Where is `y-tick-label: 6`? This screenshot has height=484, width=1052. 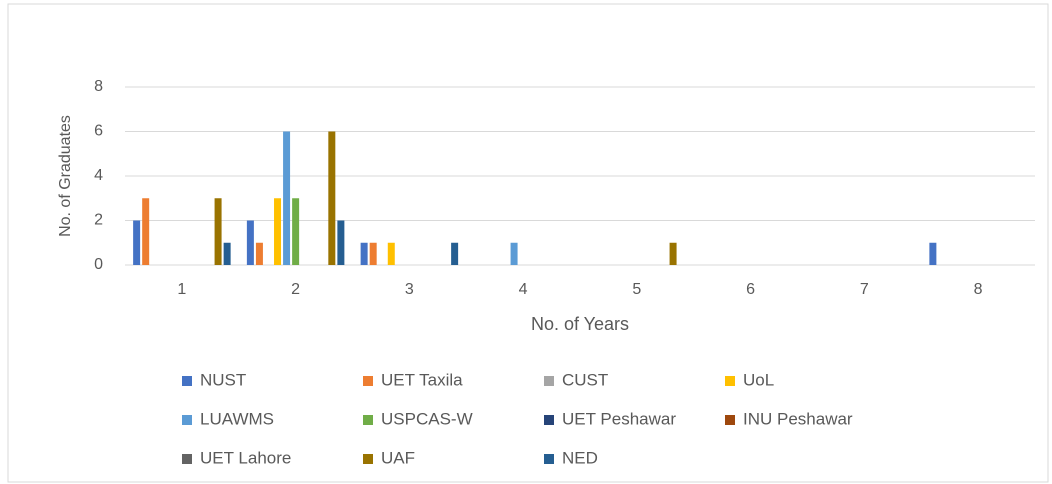
y-tick-label: 6 is located at coordinates (98, 131).